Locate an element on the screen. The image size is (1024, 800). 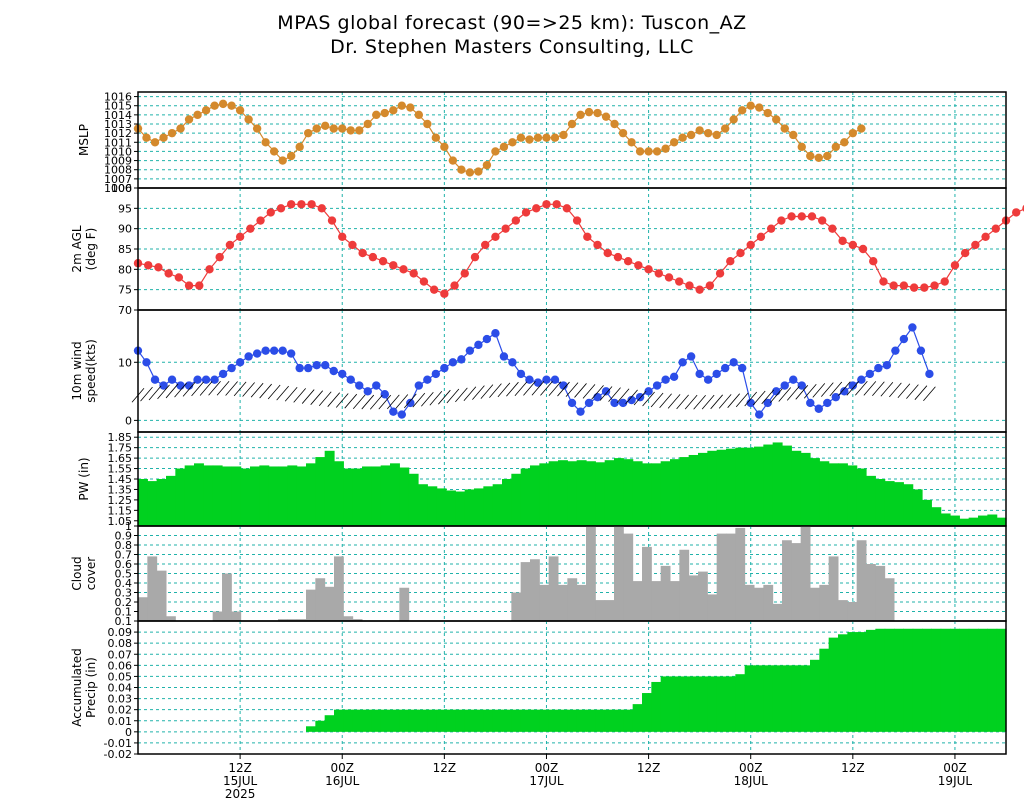
y-tick-label: 70 is located at coordinates (125, 310).